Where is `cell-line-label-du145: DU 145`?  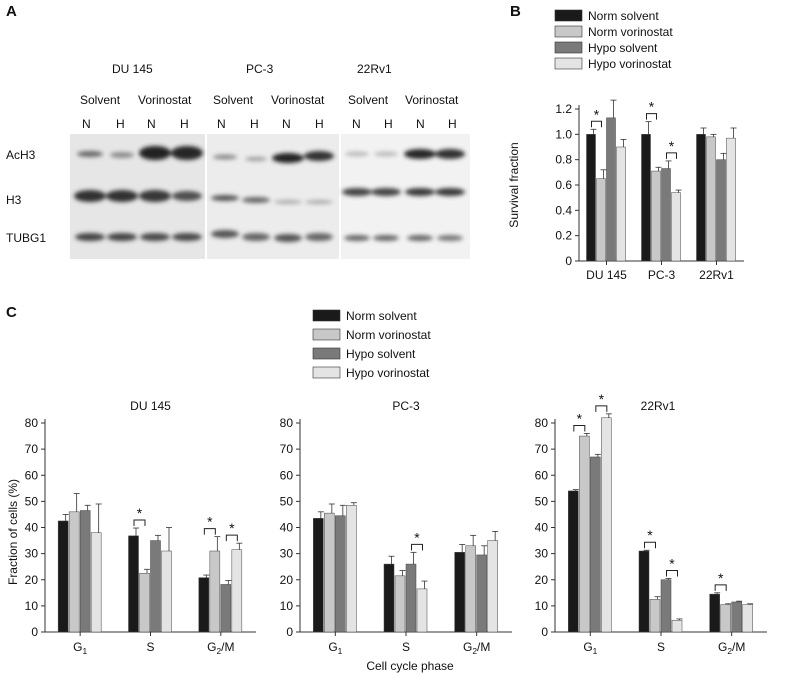
cell-line-label-du145: DU 145 is located at coordinates (132, 69).